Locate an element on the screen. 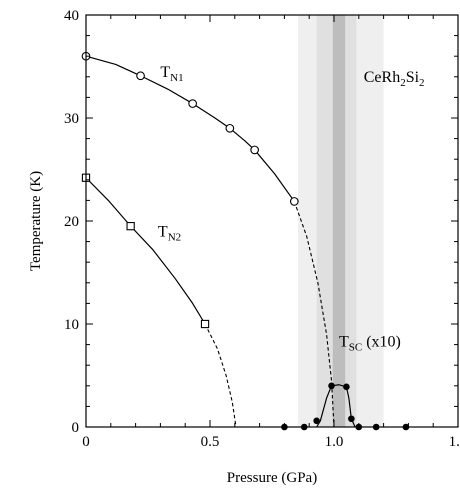 The image size is (460, 491). y-tick-label-2: 10 is located at coordinates (71, 325).